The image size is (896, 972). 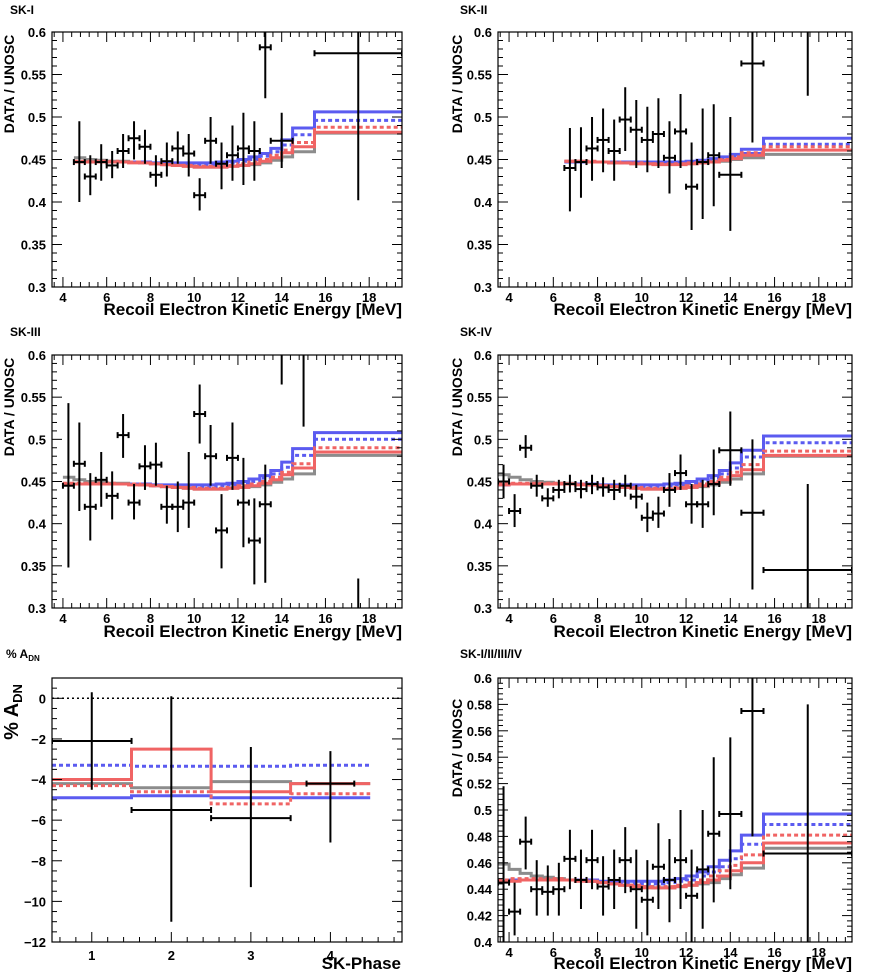 I want to click on x-axis-label: Recoil Electron Kinetic Energy [MeV], so click(x=702, y=631).